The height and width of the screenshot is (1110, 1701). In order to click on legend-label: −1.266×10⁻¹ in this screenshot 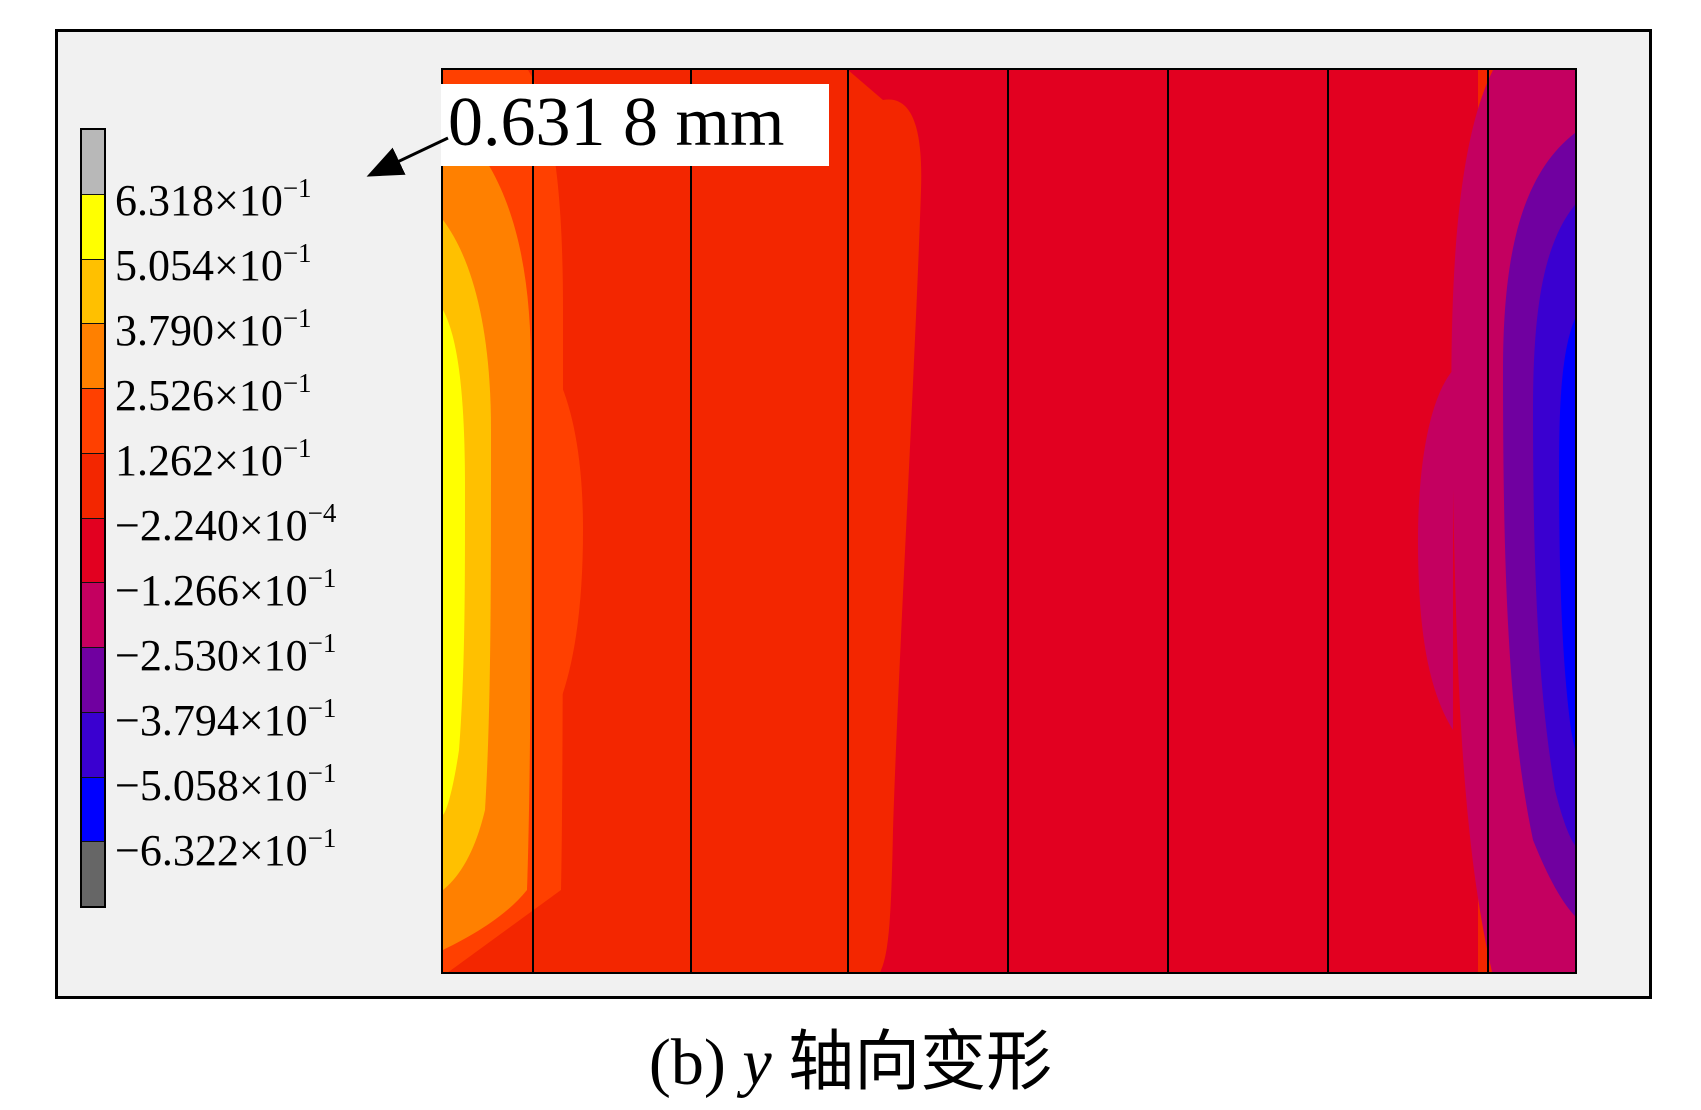, I will do `click(225, 589)`.